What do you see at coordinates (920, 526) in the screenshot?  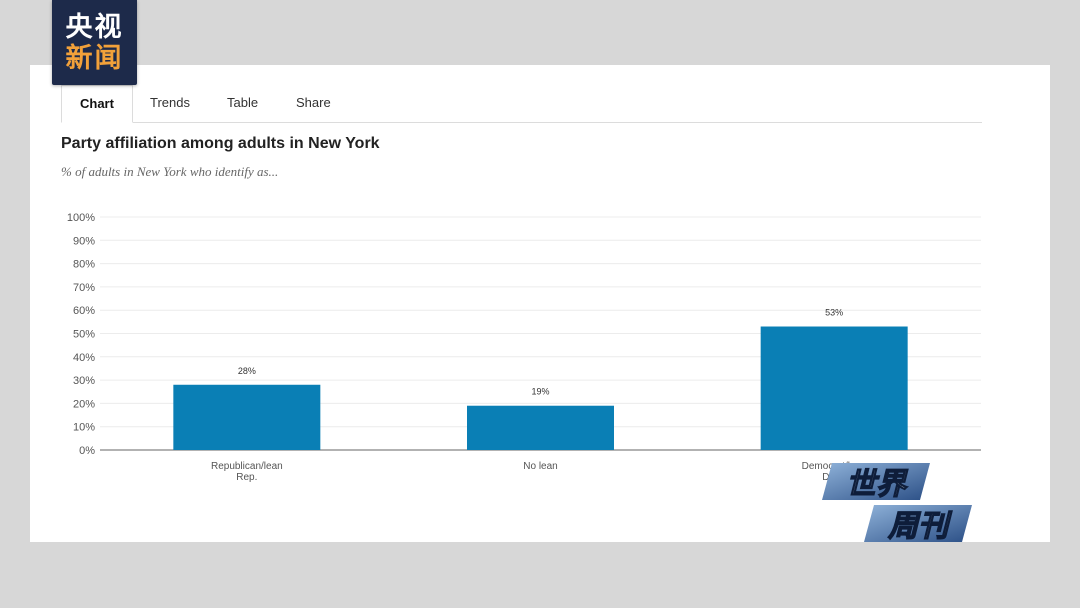 I see `badge-line-2: 周刊` at bounding box center [920, 526].